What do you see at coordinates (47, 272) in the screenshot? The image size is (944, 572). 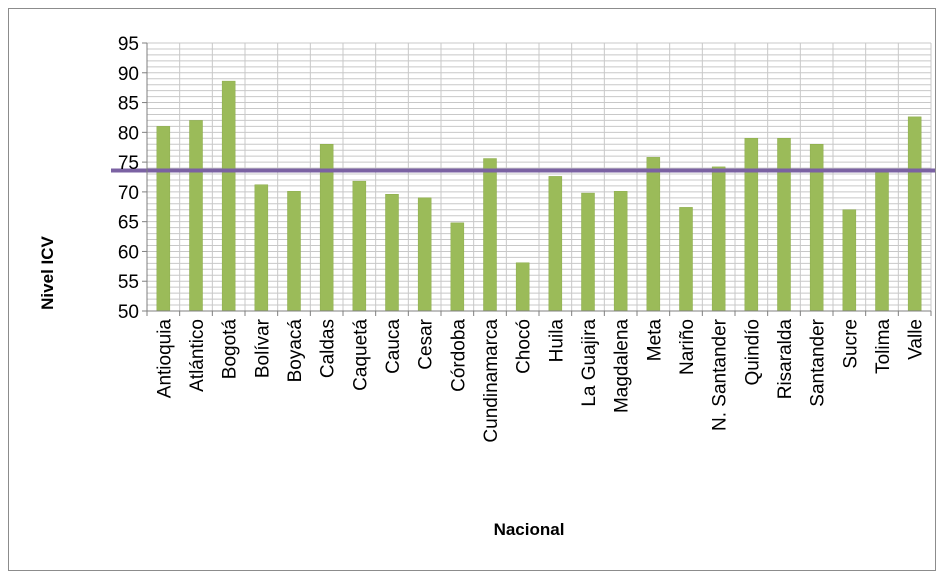 I see `y-axis-title: Nivel ICV` at bounding box center [47, 272].